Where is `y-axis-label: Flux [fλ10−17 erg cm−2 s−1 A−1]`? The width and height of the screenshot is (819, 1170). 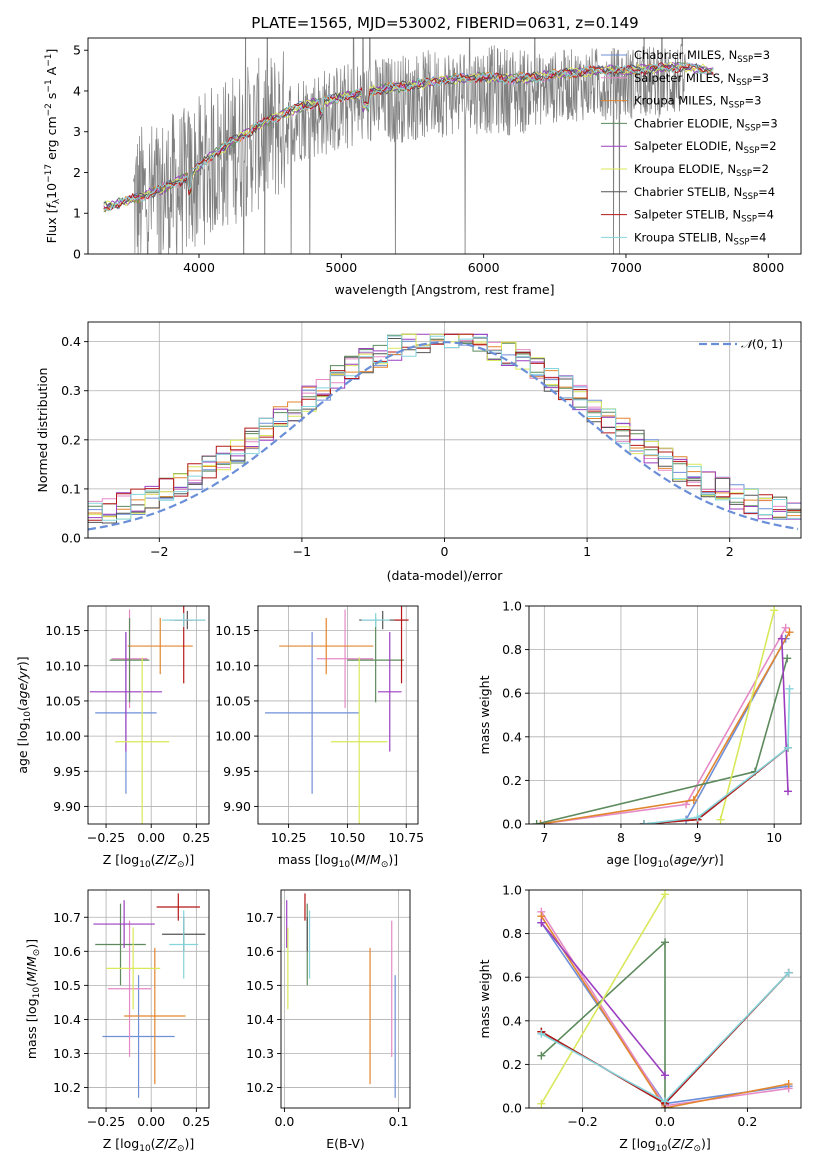 y-axis-label: Flux [fλ10−17 erg cm−2 s−1 A−1] is located at coordinates (53, 146).